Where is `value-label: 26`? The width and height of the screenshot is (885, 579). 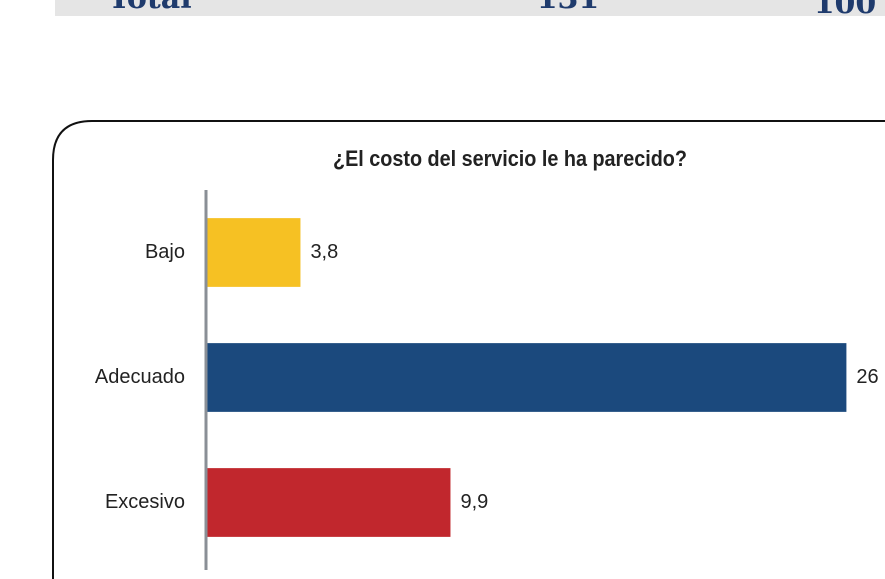 value-label: 26 is located at coordinates (867, 377).